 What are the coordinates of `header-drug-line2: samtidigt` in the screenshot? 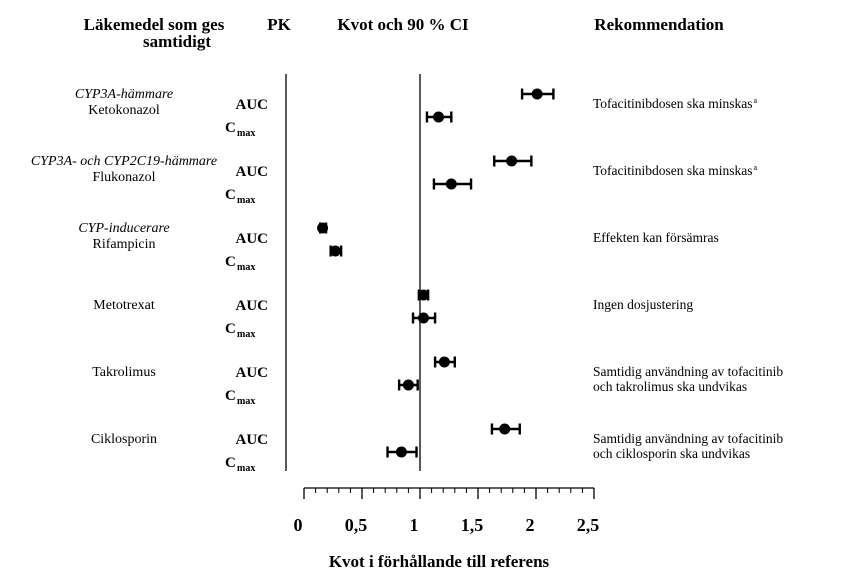 It's located at (177, 41).